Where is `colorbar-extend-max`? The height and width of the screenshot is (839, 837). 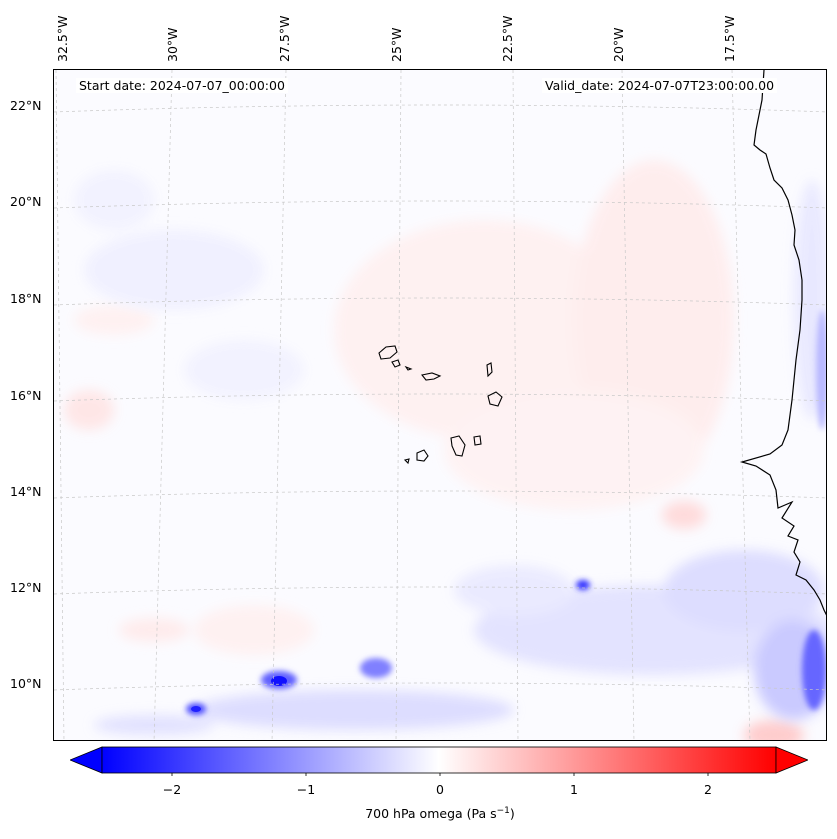 colorbar-extend-max is located at coordinates (792, 760).